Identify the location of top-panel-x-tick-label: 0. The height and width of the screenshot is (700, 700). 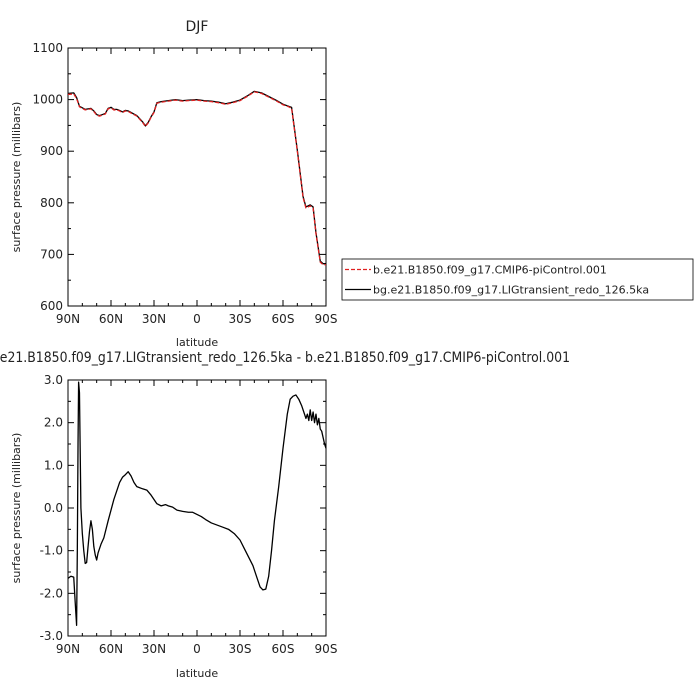
(197, 319).